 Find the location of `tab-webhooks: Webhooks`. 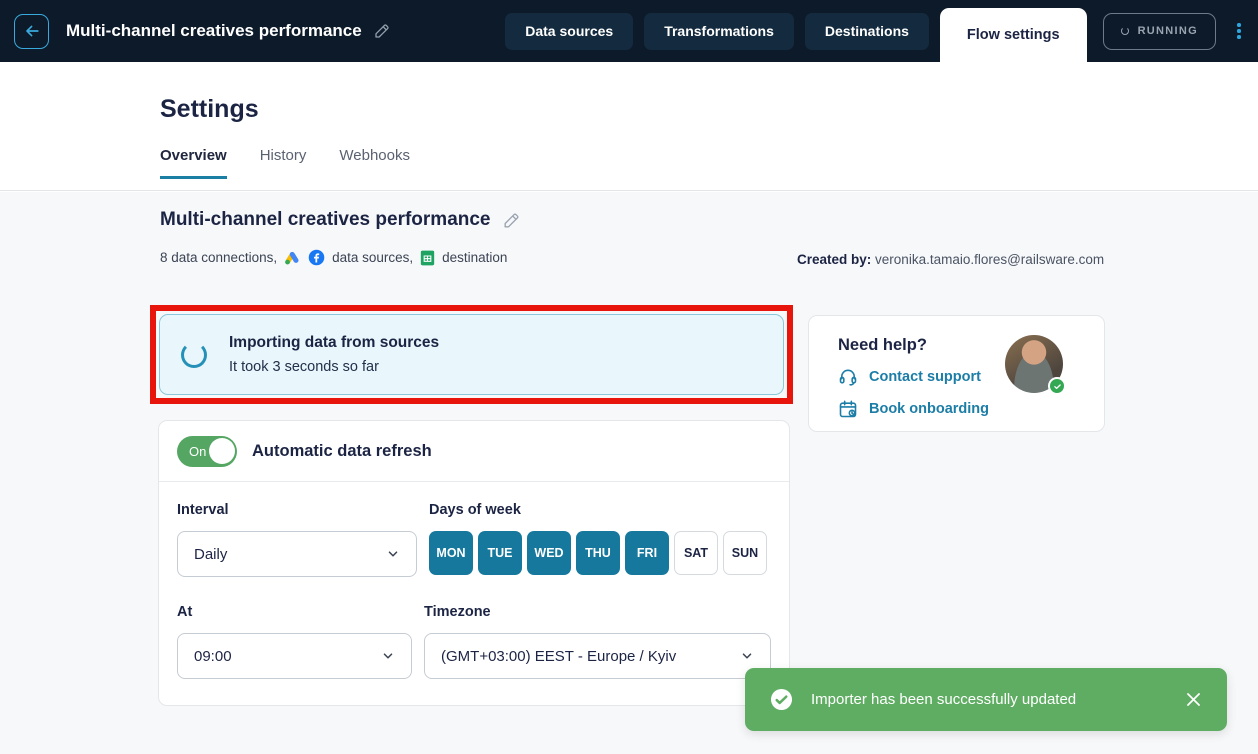

tab-webhooks: Webhooks is located at coordinates (374, 155).